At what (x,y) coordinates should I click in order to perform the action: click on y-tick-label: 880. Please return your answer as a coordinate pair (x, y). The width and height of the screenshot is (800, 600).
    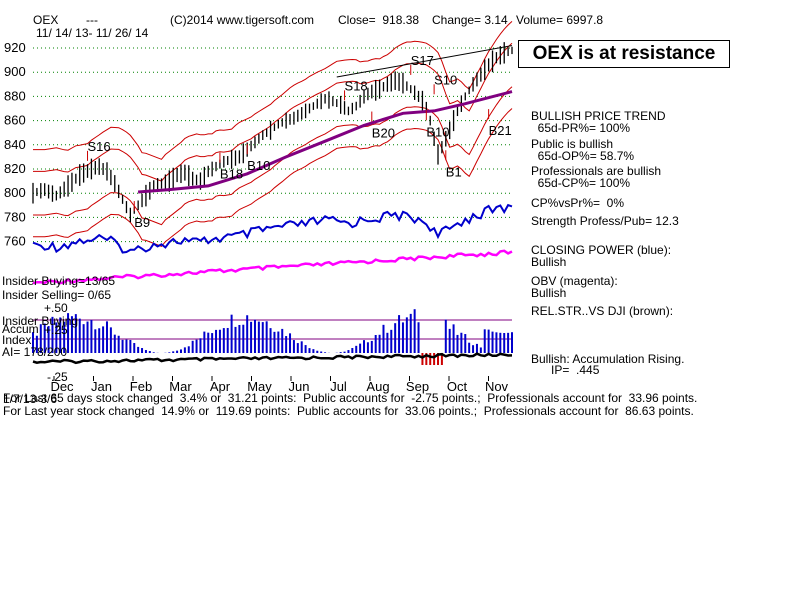
    Looking at the image, I should click on (15, 95).